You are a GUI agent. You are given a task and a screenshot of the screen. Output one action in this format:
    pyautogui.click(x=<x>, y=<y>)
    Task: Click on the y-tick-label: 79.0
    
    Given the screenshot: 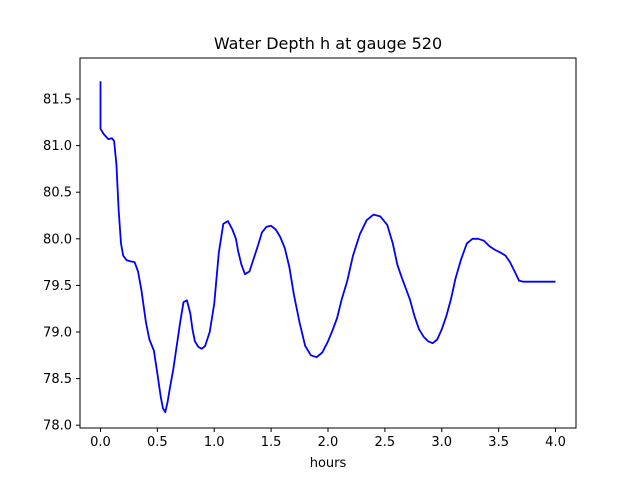 What is the action you would take?
    pyautogui.click(x=57, y=333)
    